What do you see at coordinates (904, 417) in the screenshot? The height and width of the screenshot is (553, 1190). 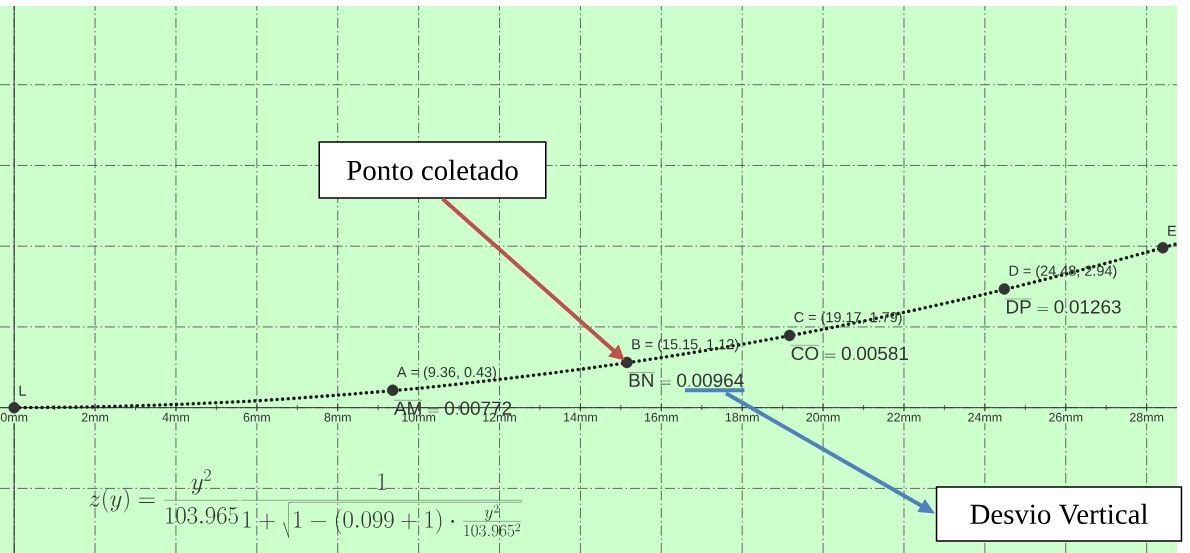 I see `x-tick-label: 22mm` at bounding box center [904, 417].